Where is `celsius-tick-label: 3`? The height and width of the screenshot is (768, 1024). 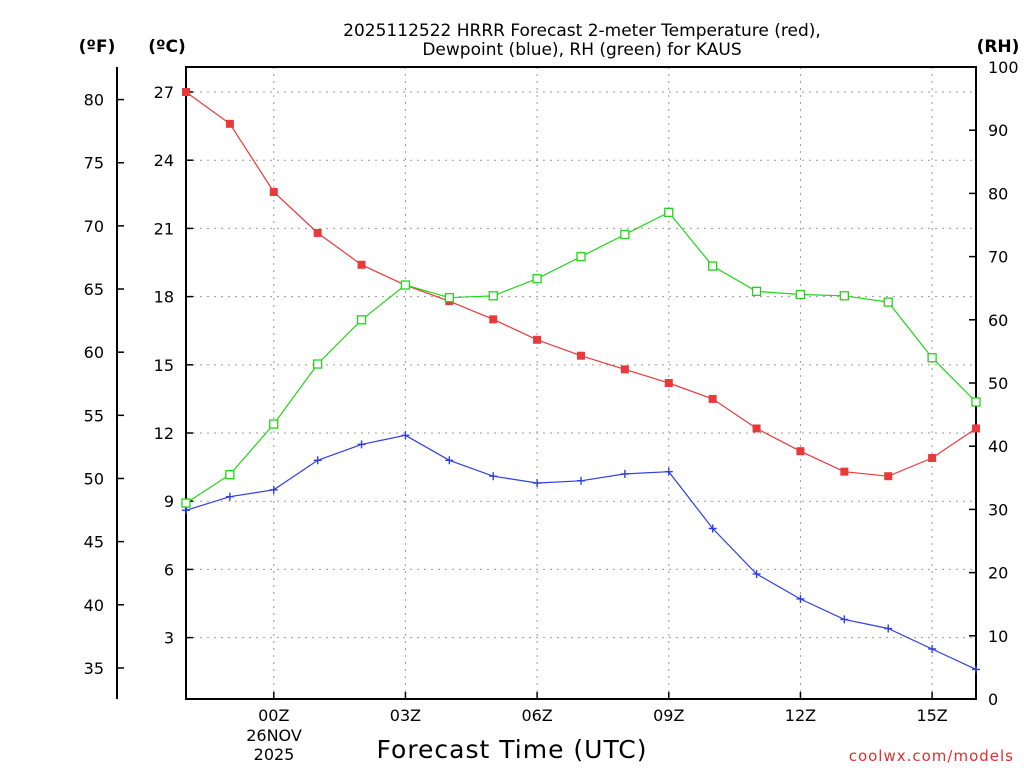
celsius-tick-label: 3 is located at coordinates (169, 638).